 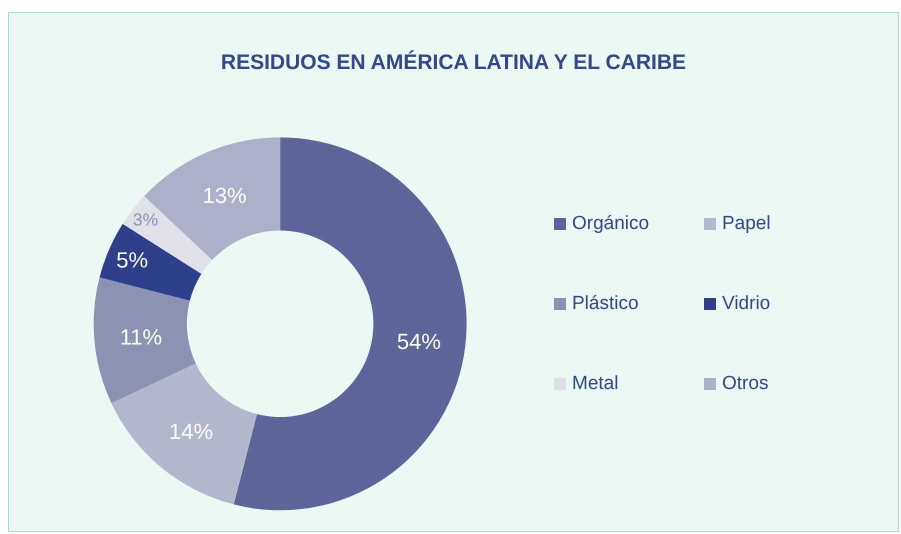 What do you see at coordinates (191, 431) in the screenshot?
I see `data-label: 14%` at bounding box center [191, 431].